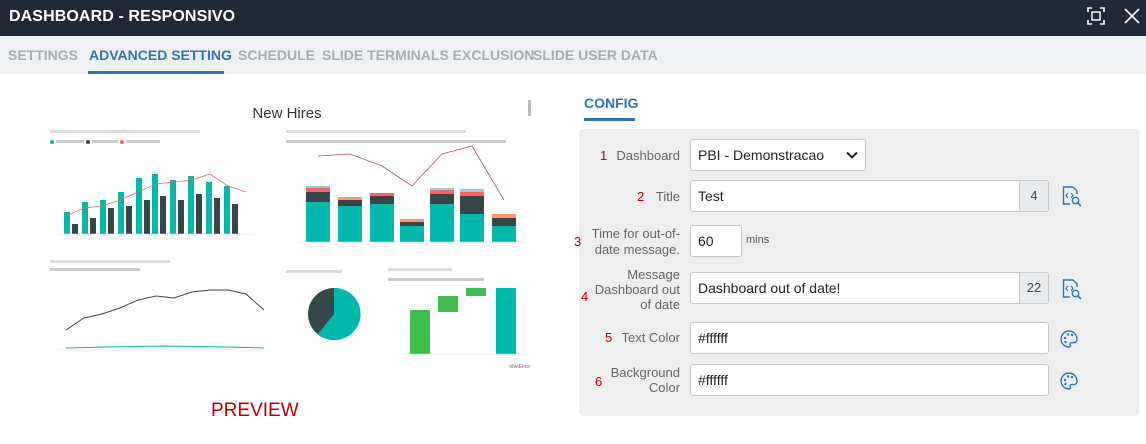  What do you see at coordinates (573, 18) in the screenshot?
I see `title-bar: DASHBOARD - RESPONSIVO` at bounding box center [573, 18].